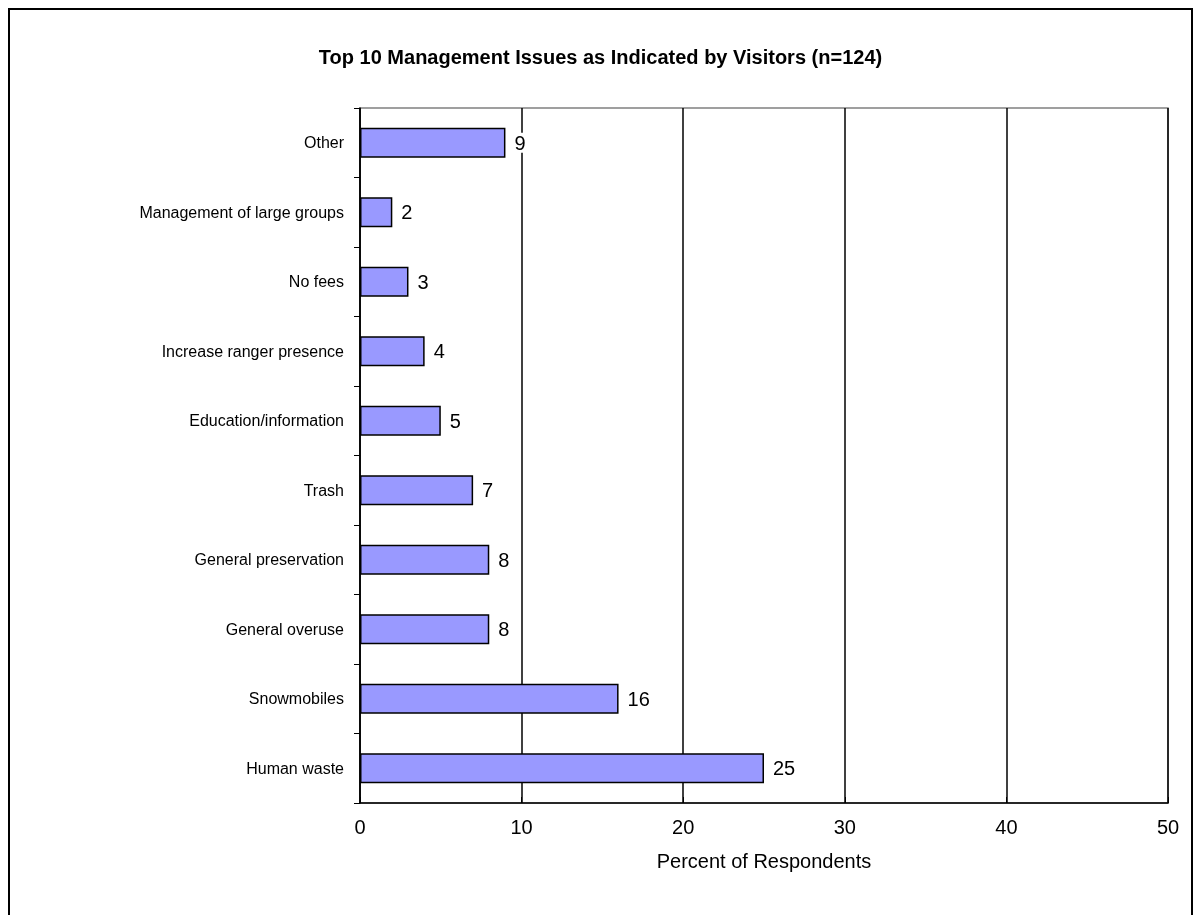 The height and width of the screenshot is (915, 1201). Describe the element at coordinates (407, 212) in the screenshot. I see `data-label: 2` at that location.